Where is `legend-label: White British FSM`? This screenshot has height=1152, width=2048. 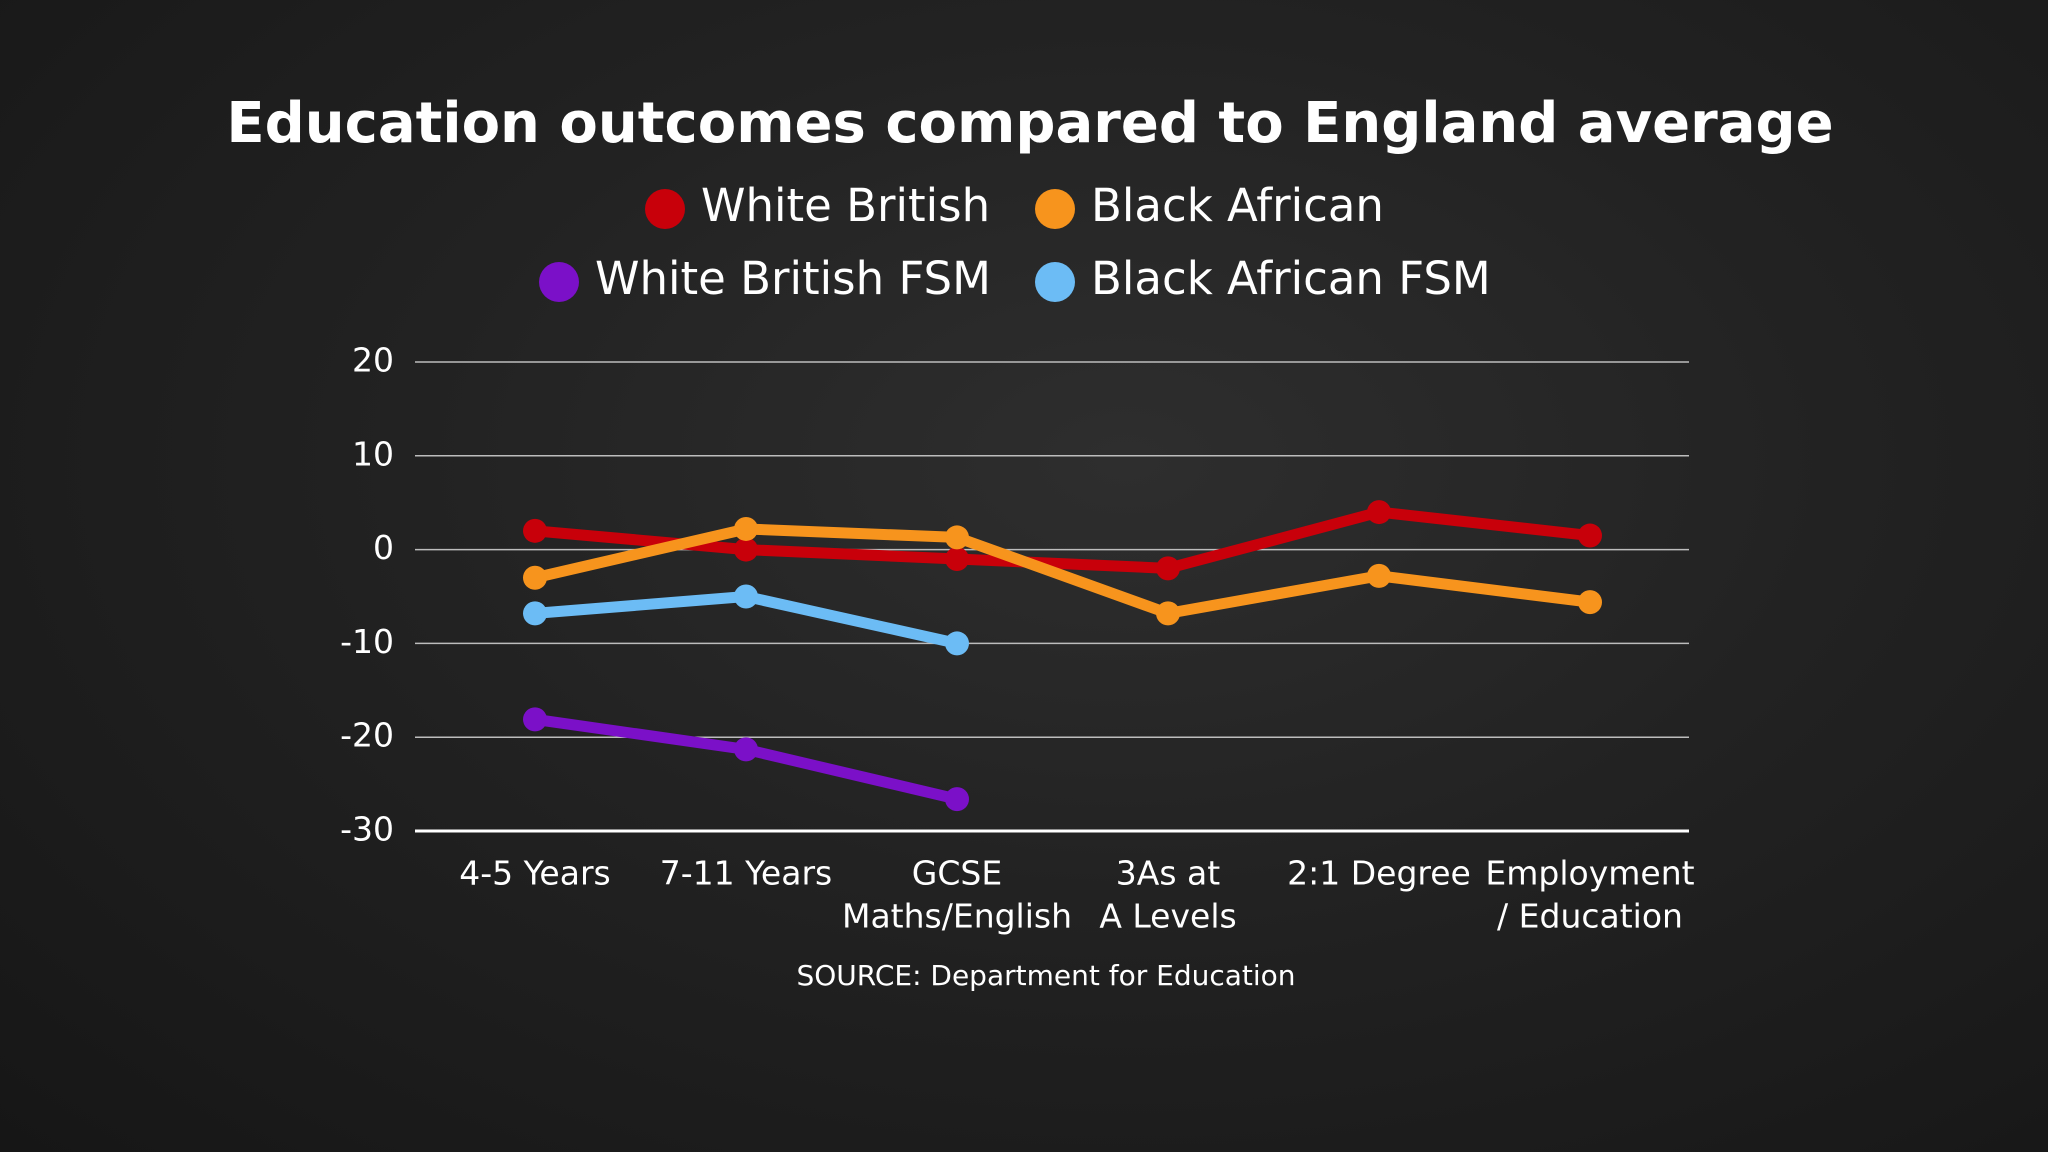
legend-label: White British FSM is located at coordinates (793, 278).